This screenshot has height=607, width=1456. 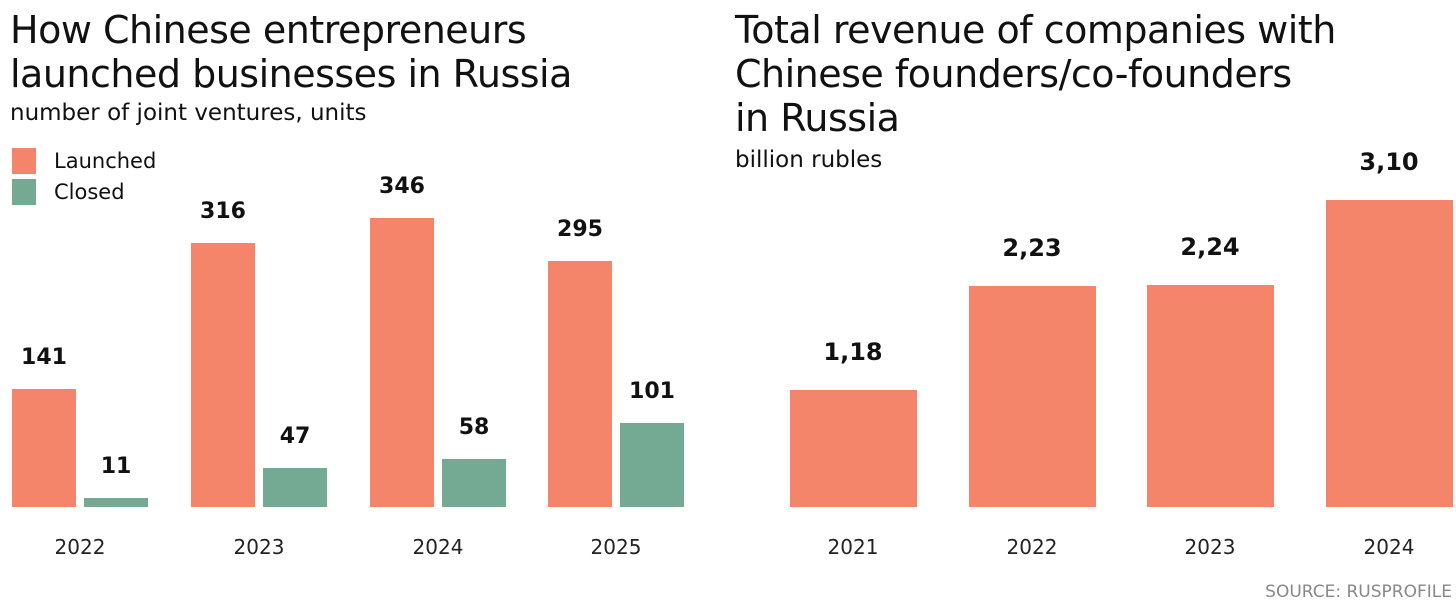 What do you see at coordinates (402, 362) in the screenshot?
I see `bar-launched-2024` at bounding box center [402, 362].